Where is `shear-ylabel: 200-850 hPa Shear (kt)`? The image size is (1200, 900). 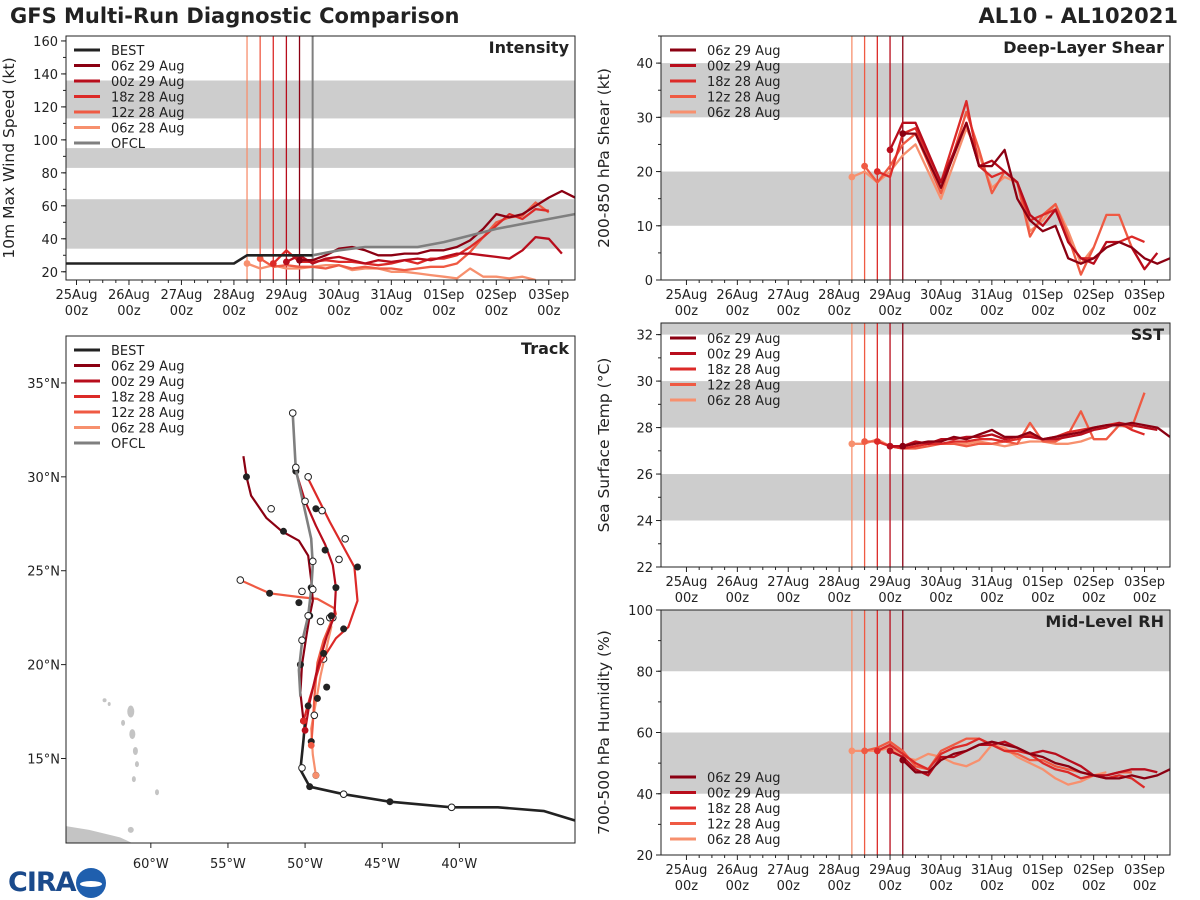
shear-ylabel: 200-850 hPa Shear (kt) is located at coordinates (604, 158).